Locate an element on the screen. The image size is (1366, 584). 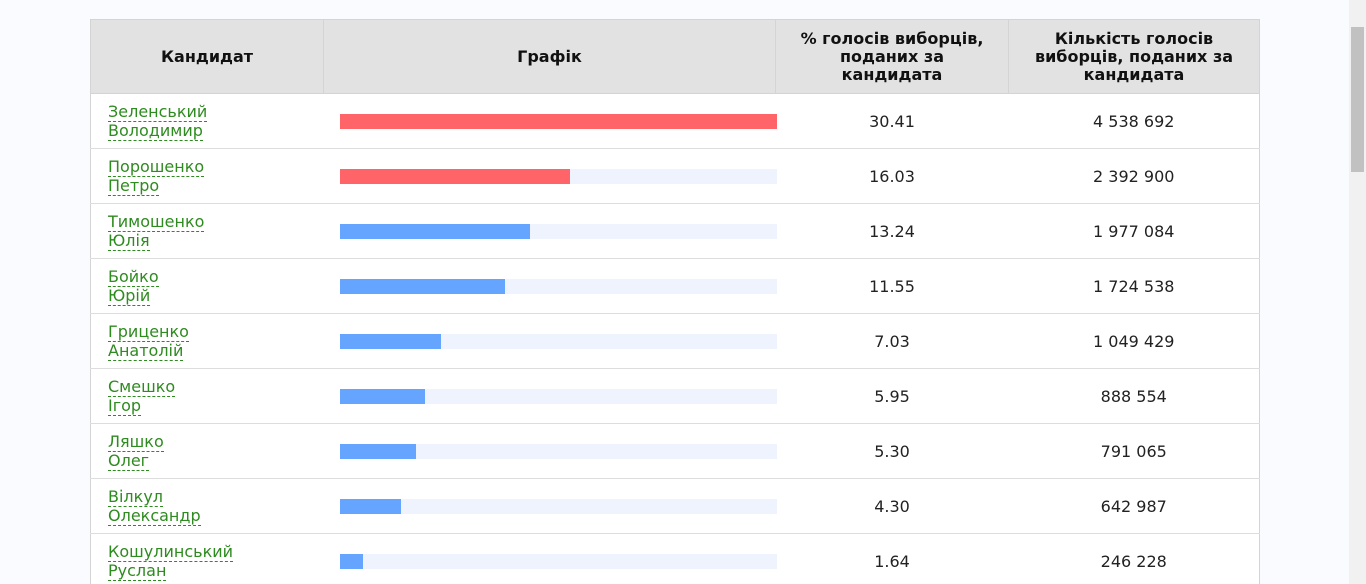
candidate-given-name: Руслан is located at coordinates (137, 571).